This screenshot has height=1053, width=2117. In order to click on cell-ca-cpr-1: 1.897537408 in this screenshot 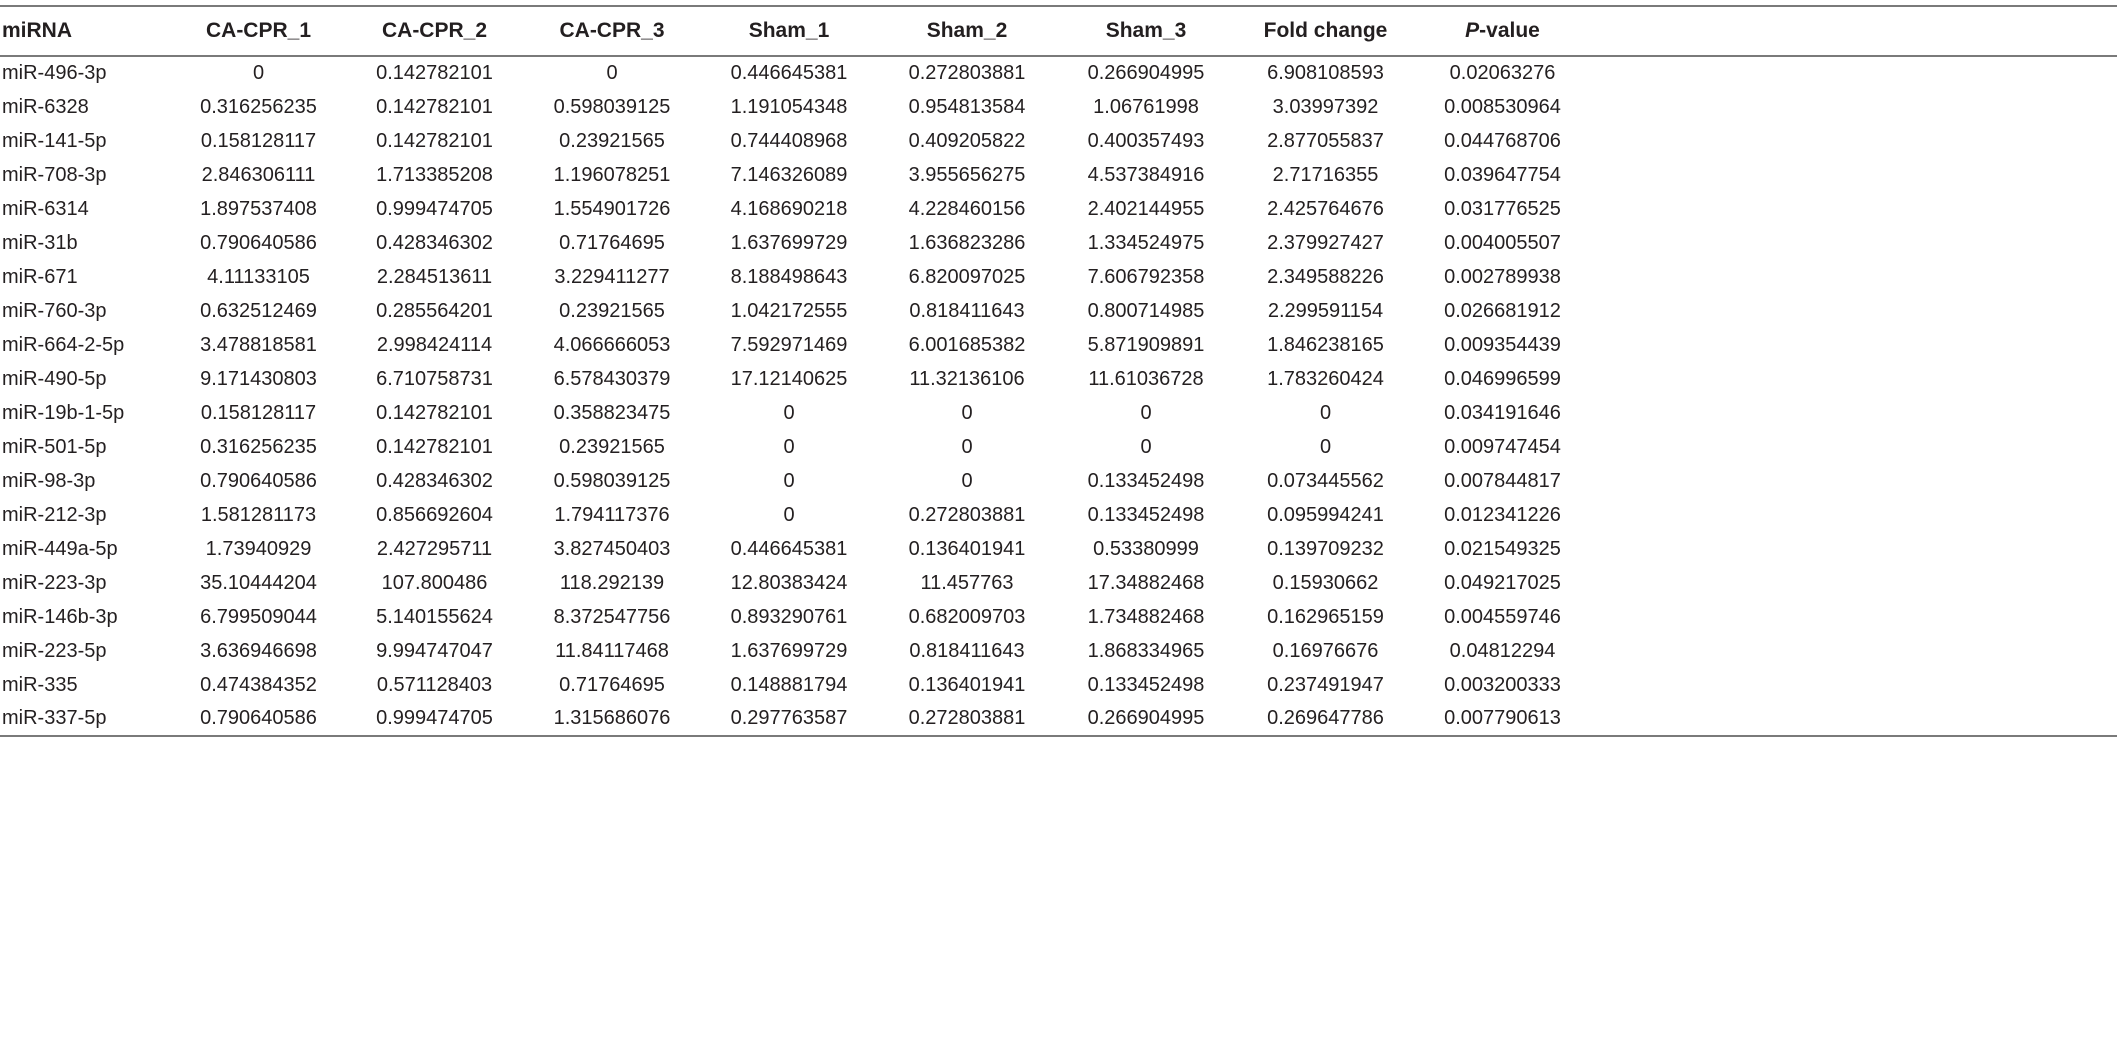, I will do `click(258, 208)`.